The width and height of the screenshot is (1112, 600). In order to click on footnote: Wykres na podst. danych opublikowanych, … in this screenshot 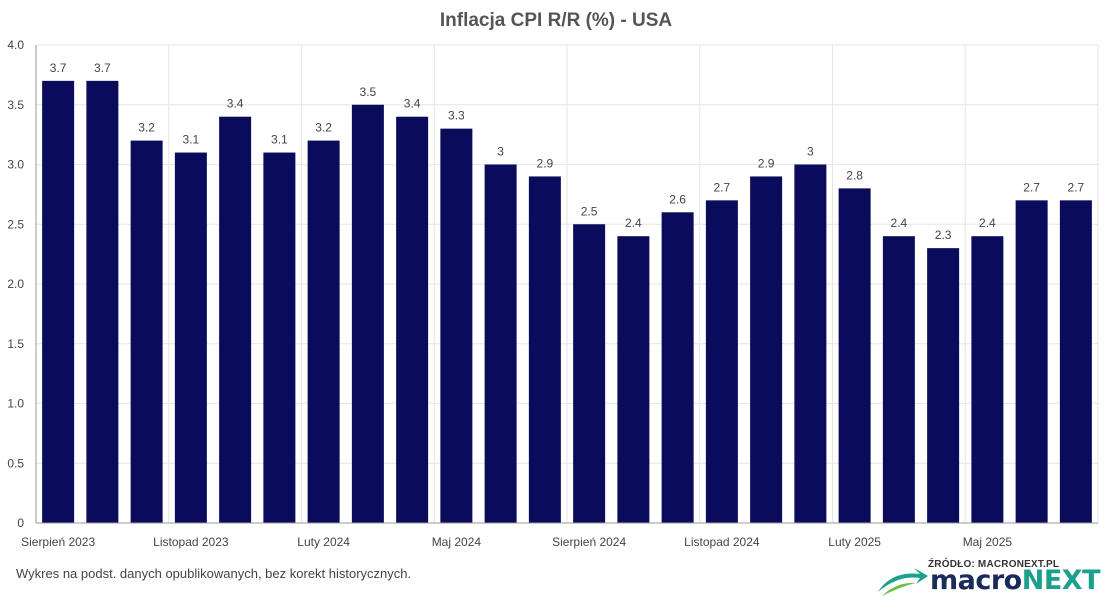, I will do `click(214, 573)`.